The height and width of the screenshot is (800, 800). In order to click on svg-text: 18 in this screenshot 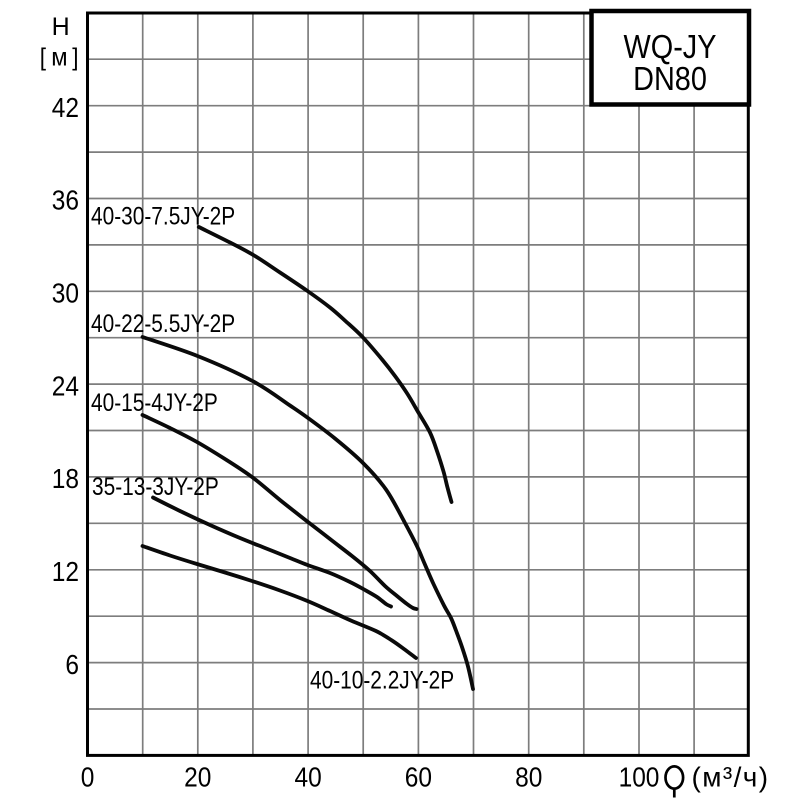, I will do `click(65, 479)`.